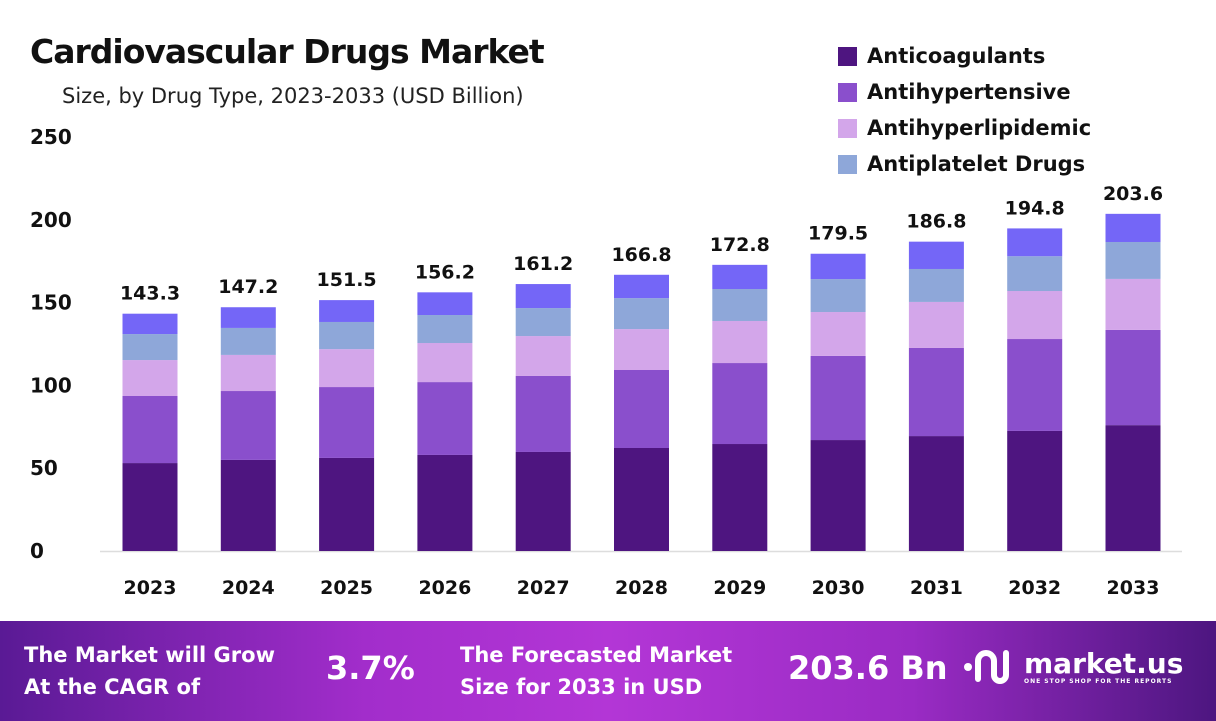  I want to click on x-tick-label: 2030, so click(838, 588).